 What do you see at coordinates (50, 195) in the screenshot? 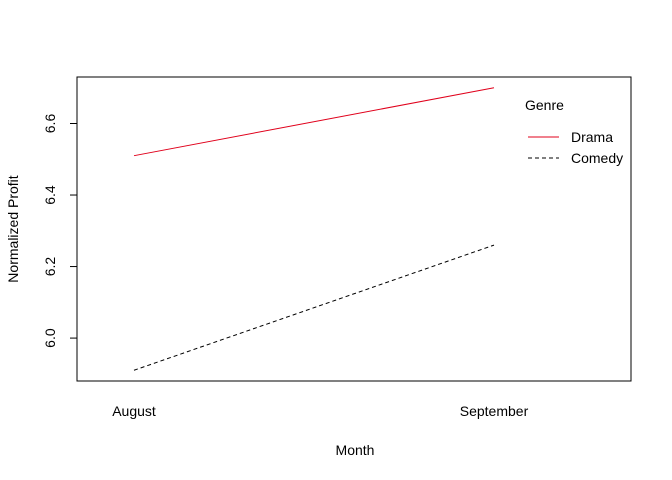
I see `y-tick-label: 6.4` at bounding box center [50, 195].